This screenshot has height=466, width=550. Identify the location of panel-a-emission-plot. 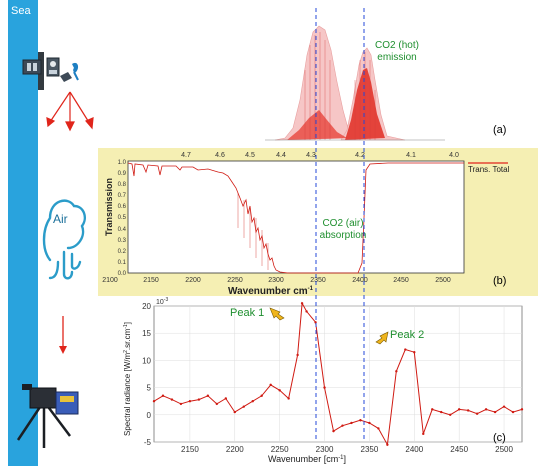
(355, 77).